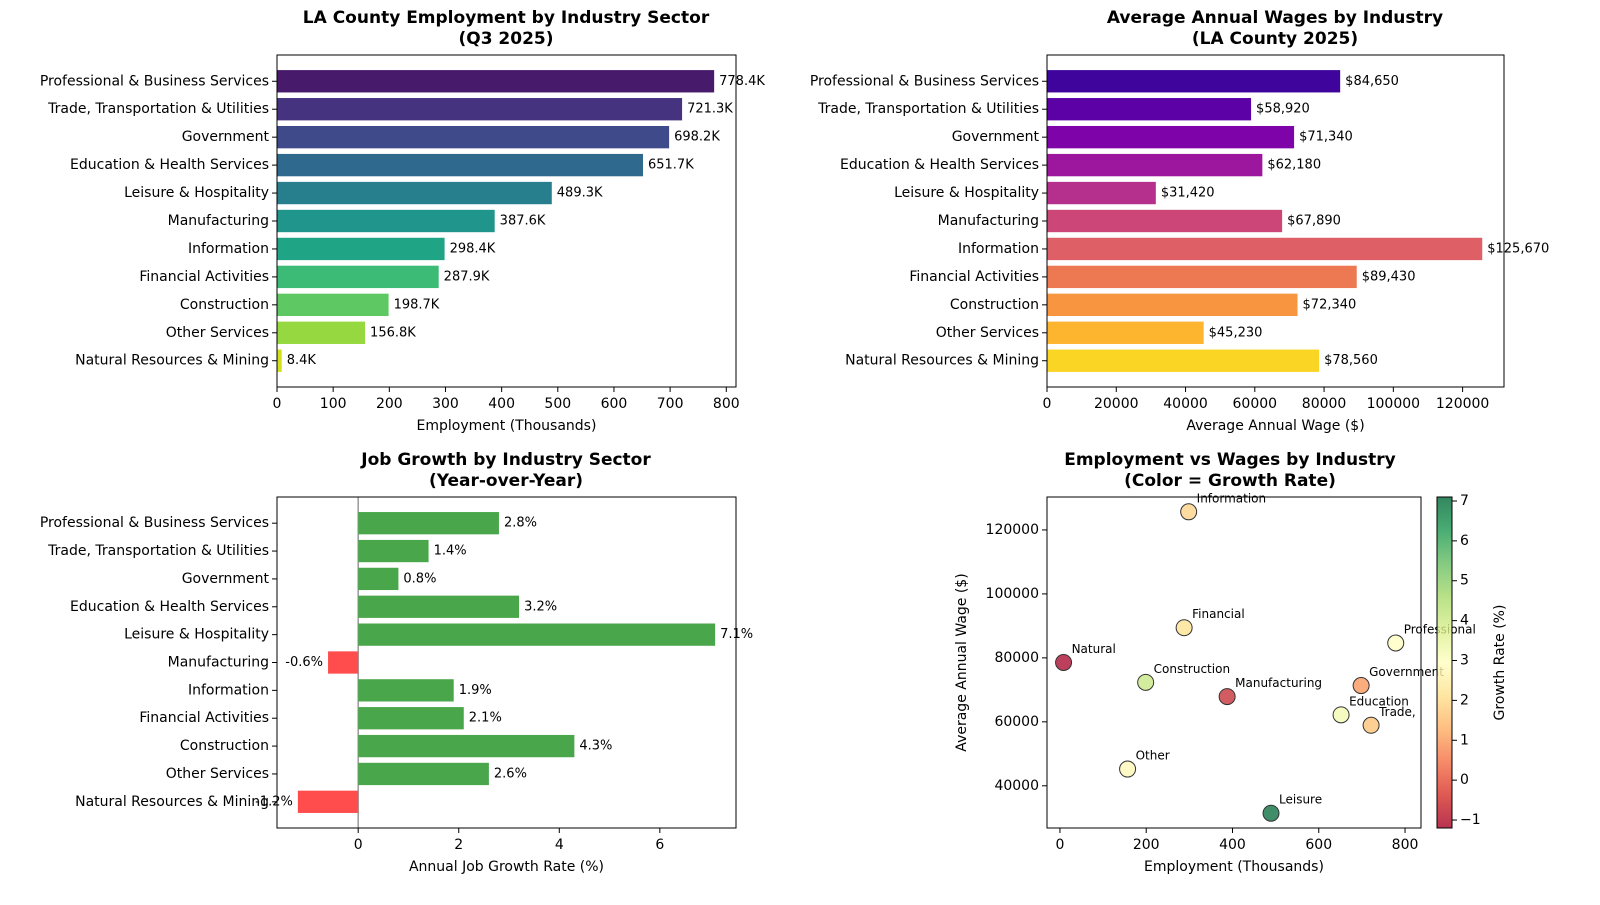  I want to click on x-tick-label: 2, so click(458, 845).